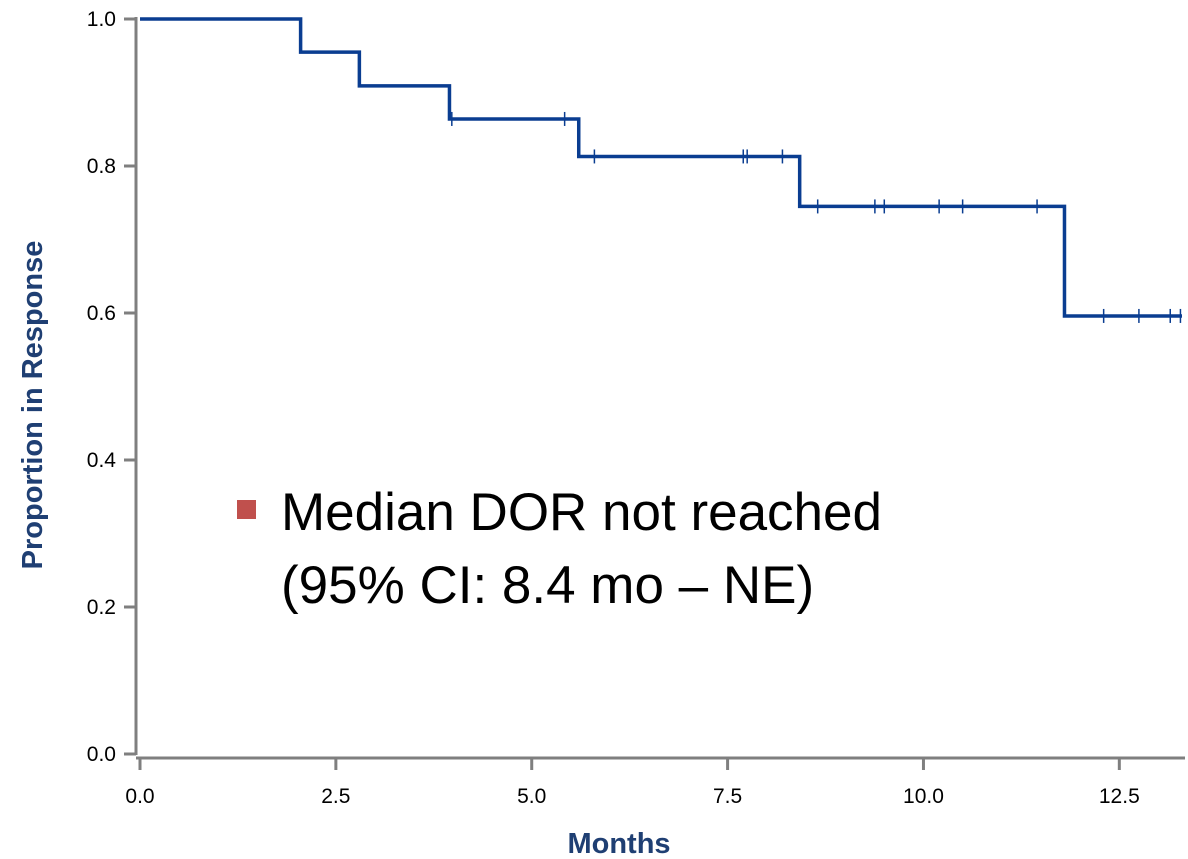 This screenshot has width=1188, height=859. I want to click on y-axis: 0.0 0.2 0.4 0.6 0.8 1.0, so click(112, 387).